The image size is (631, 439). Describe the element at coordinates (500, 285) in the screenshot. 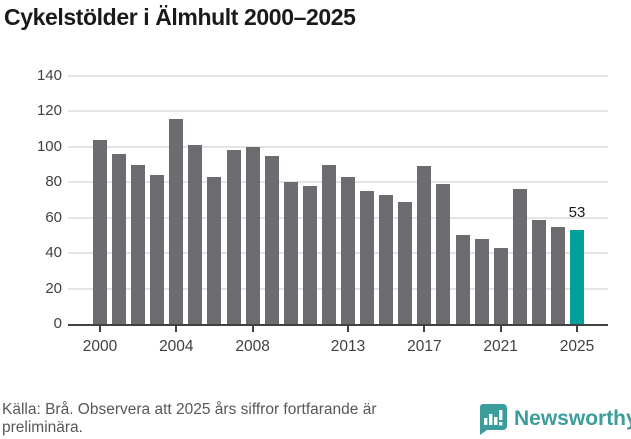

I see `bar-2021` at that location.